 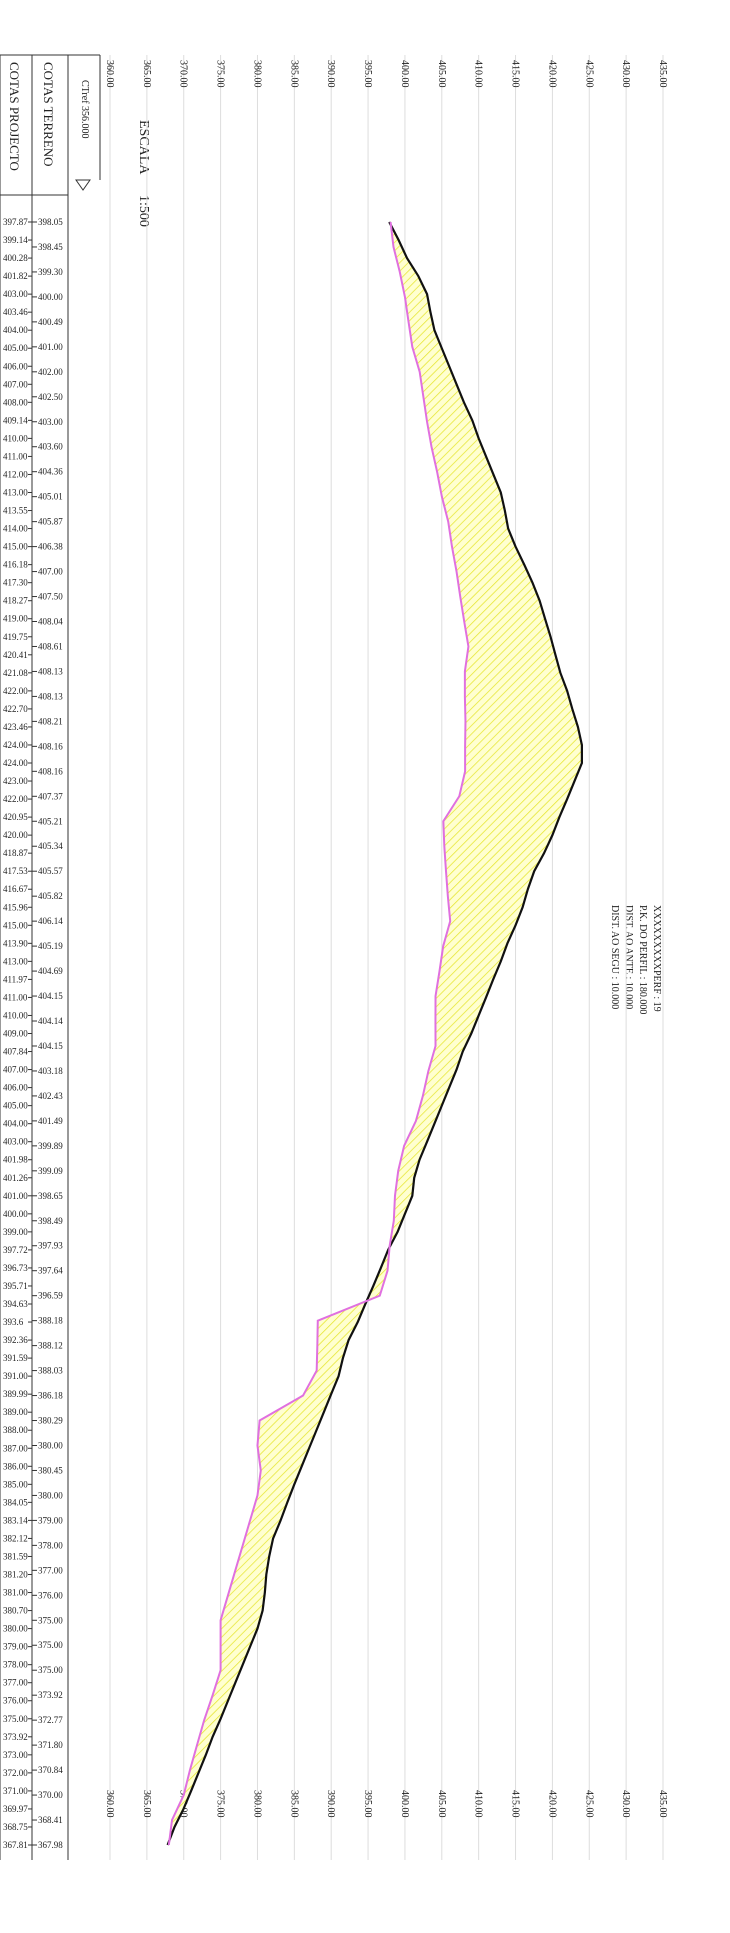 What do you see at coordinates (15, 1593) in the screenshot?
I see `terrain-level: 381.00` at bounding box center [15, 1593].